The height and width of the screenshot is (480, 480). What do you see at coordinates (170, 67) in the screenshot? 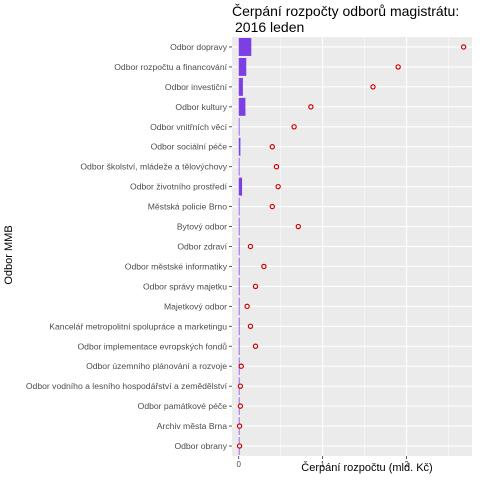
I see `category-label: Odbor rozpočtu a financování` at bounding box center [170, 67].